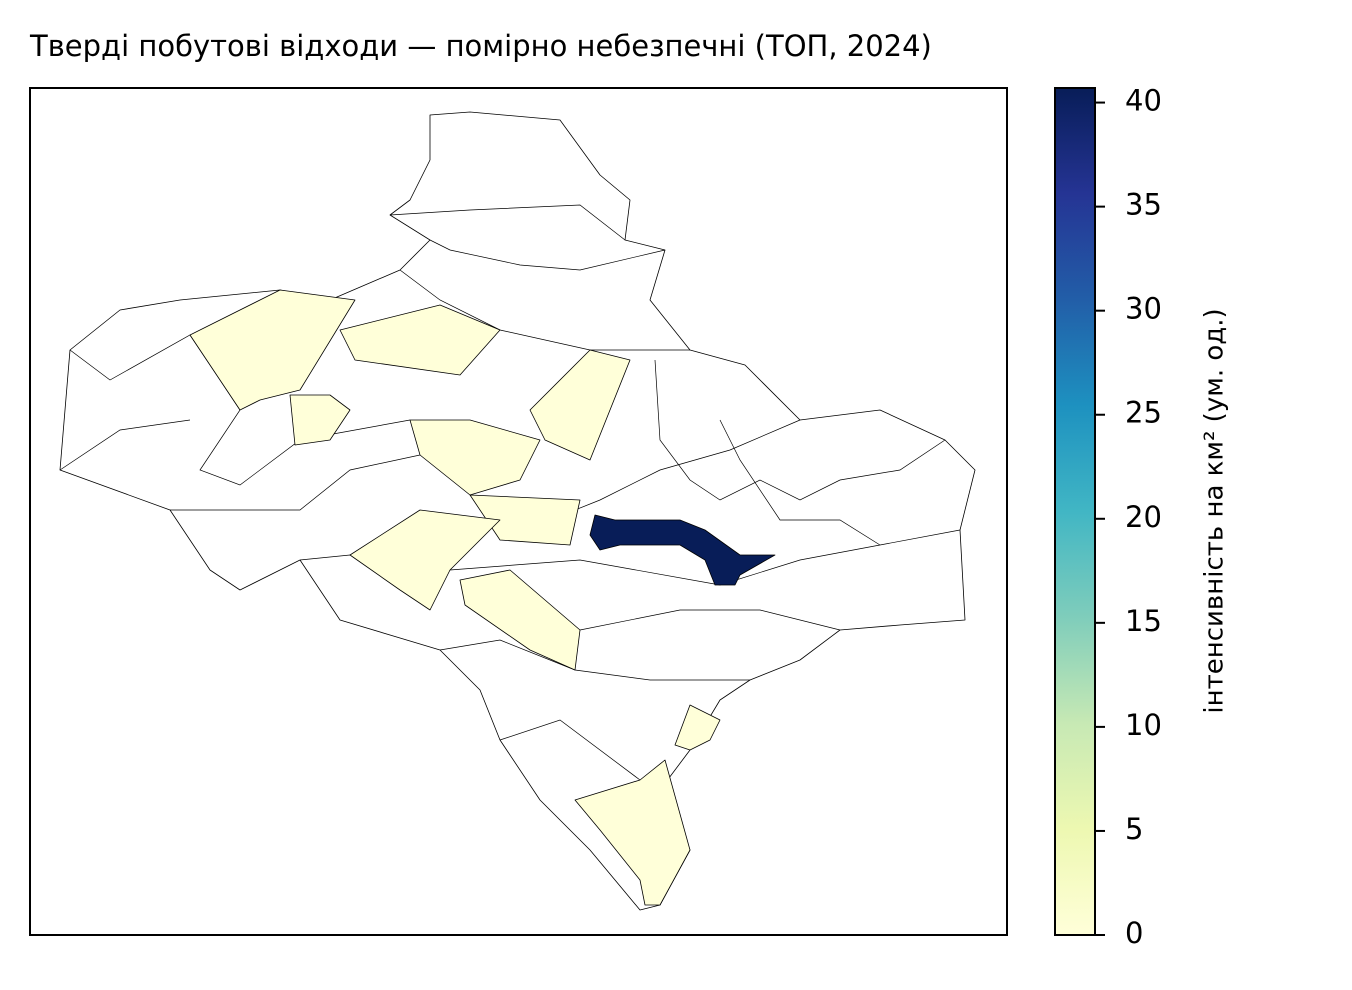 The height and width of the screenshot is (990, 1352). I want to click on colorbar-tick-label: 5, so click(1134, 829).